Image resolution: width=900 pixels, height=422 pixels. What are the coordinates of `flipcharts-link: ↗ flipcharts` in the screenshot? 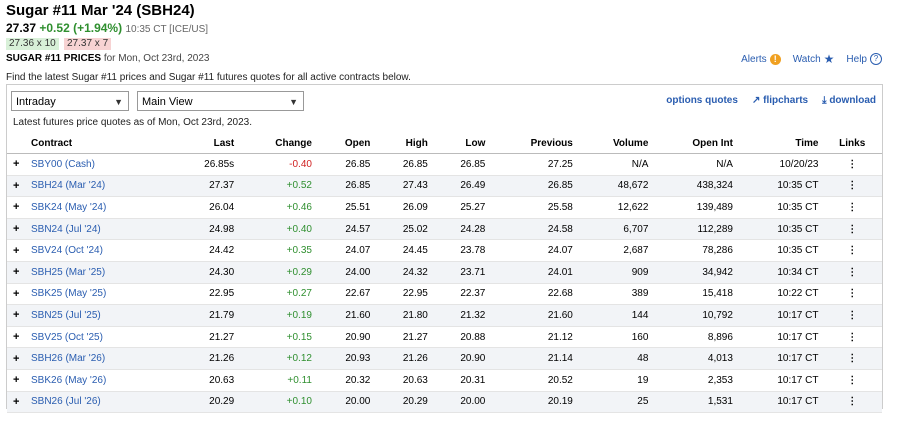 It's located at (780, 100).